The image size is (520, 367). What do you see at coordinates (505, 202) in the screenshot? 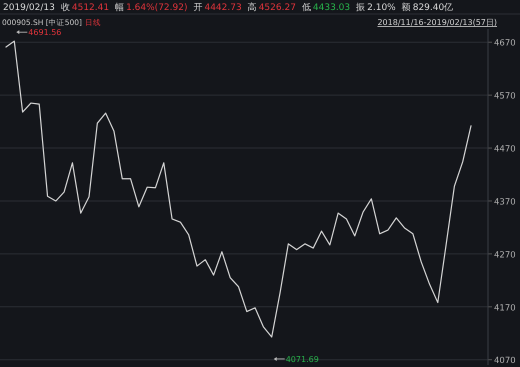
I see `y-tick-label: 4370` at bounding box center [505, 202].